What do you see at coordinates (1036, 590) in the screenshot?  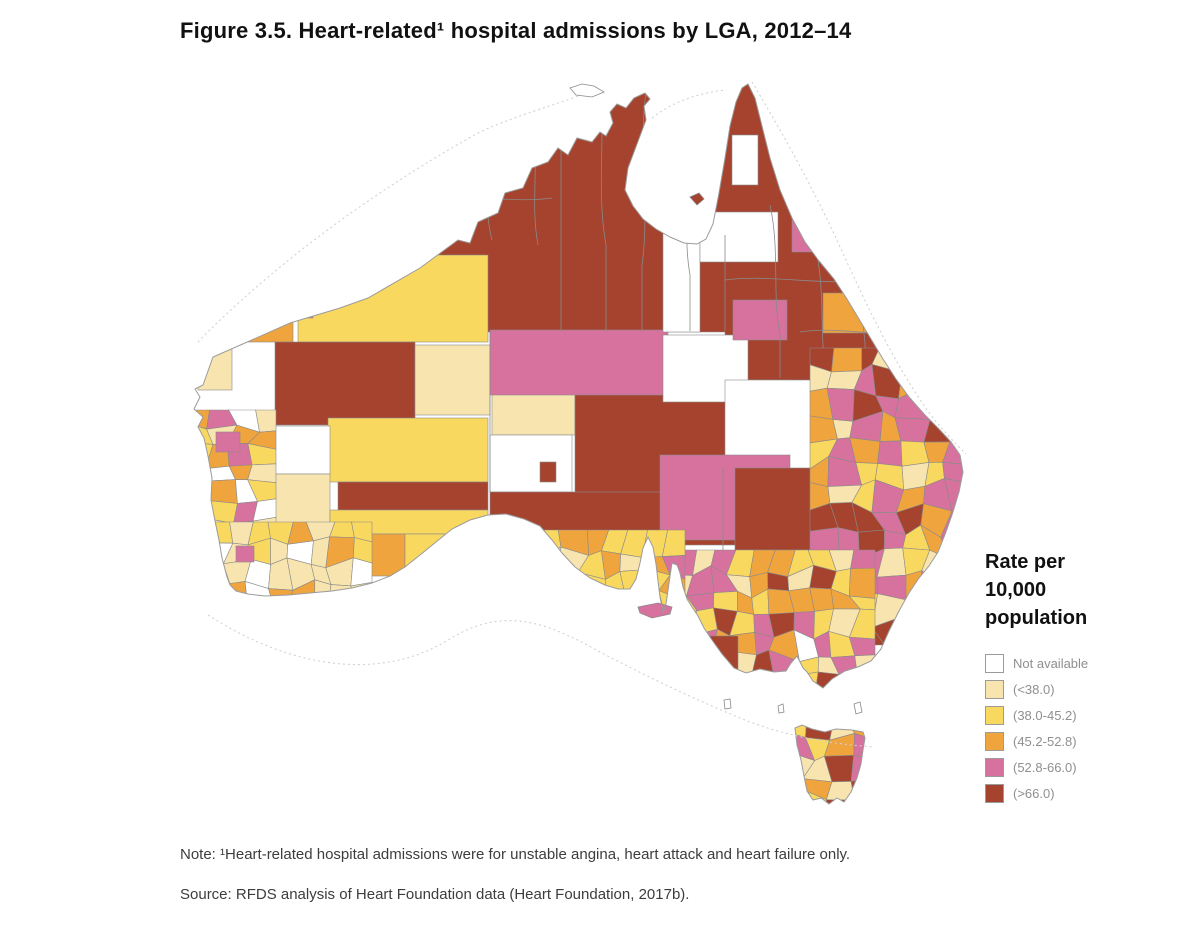 I see `legend-title: Rate per 10,000 population` at bounding box center [1036, 590].